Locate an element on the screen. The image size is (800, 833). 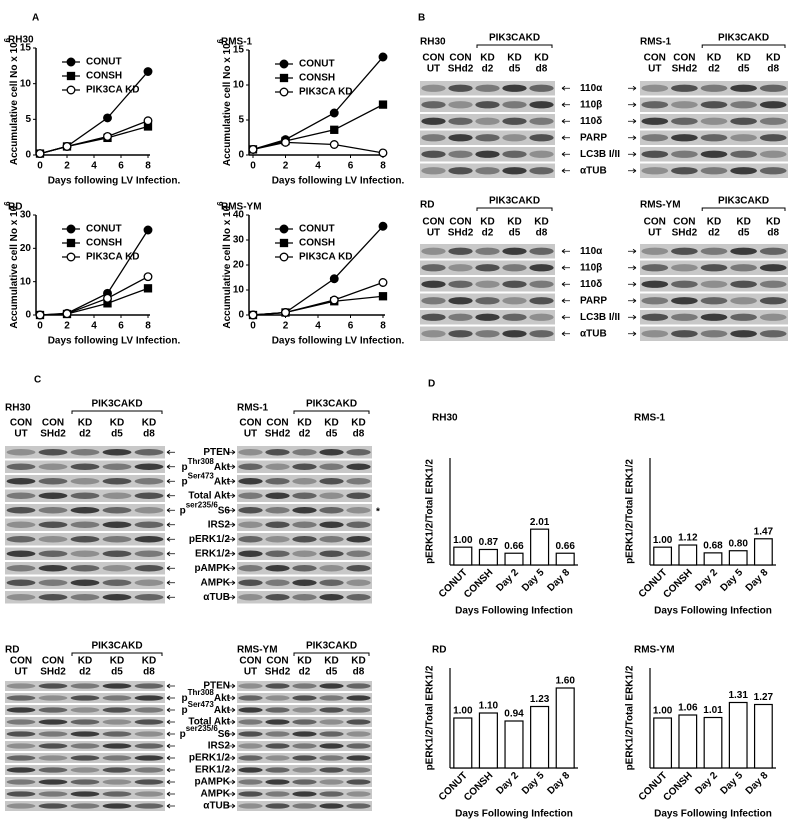
y-axis-label-sup: 6 is located at coordinates (7, 203).